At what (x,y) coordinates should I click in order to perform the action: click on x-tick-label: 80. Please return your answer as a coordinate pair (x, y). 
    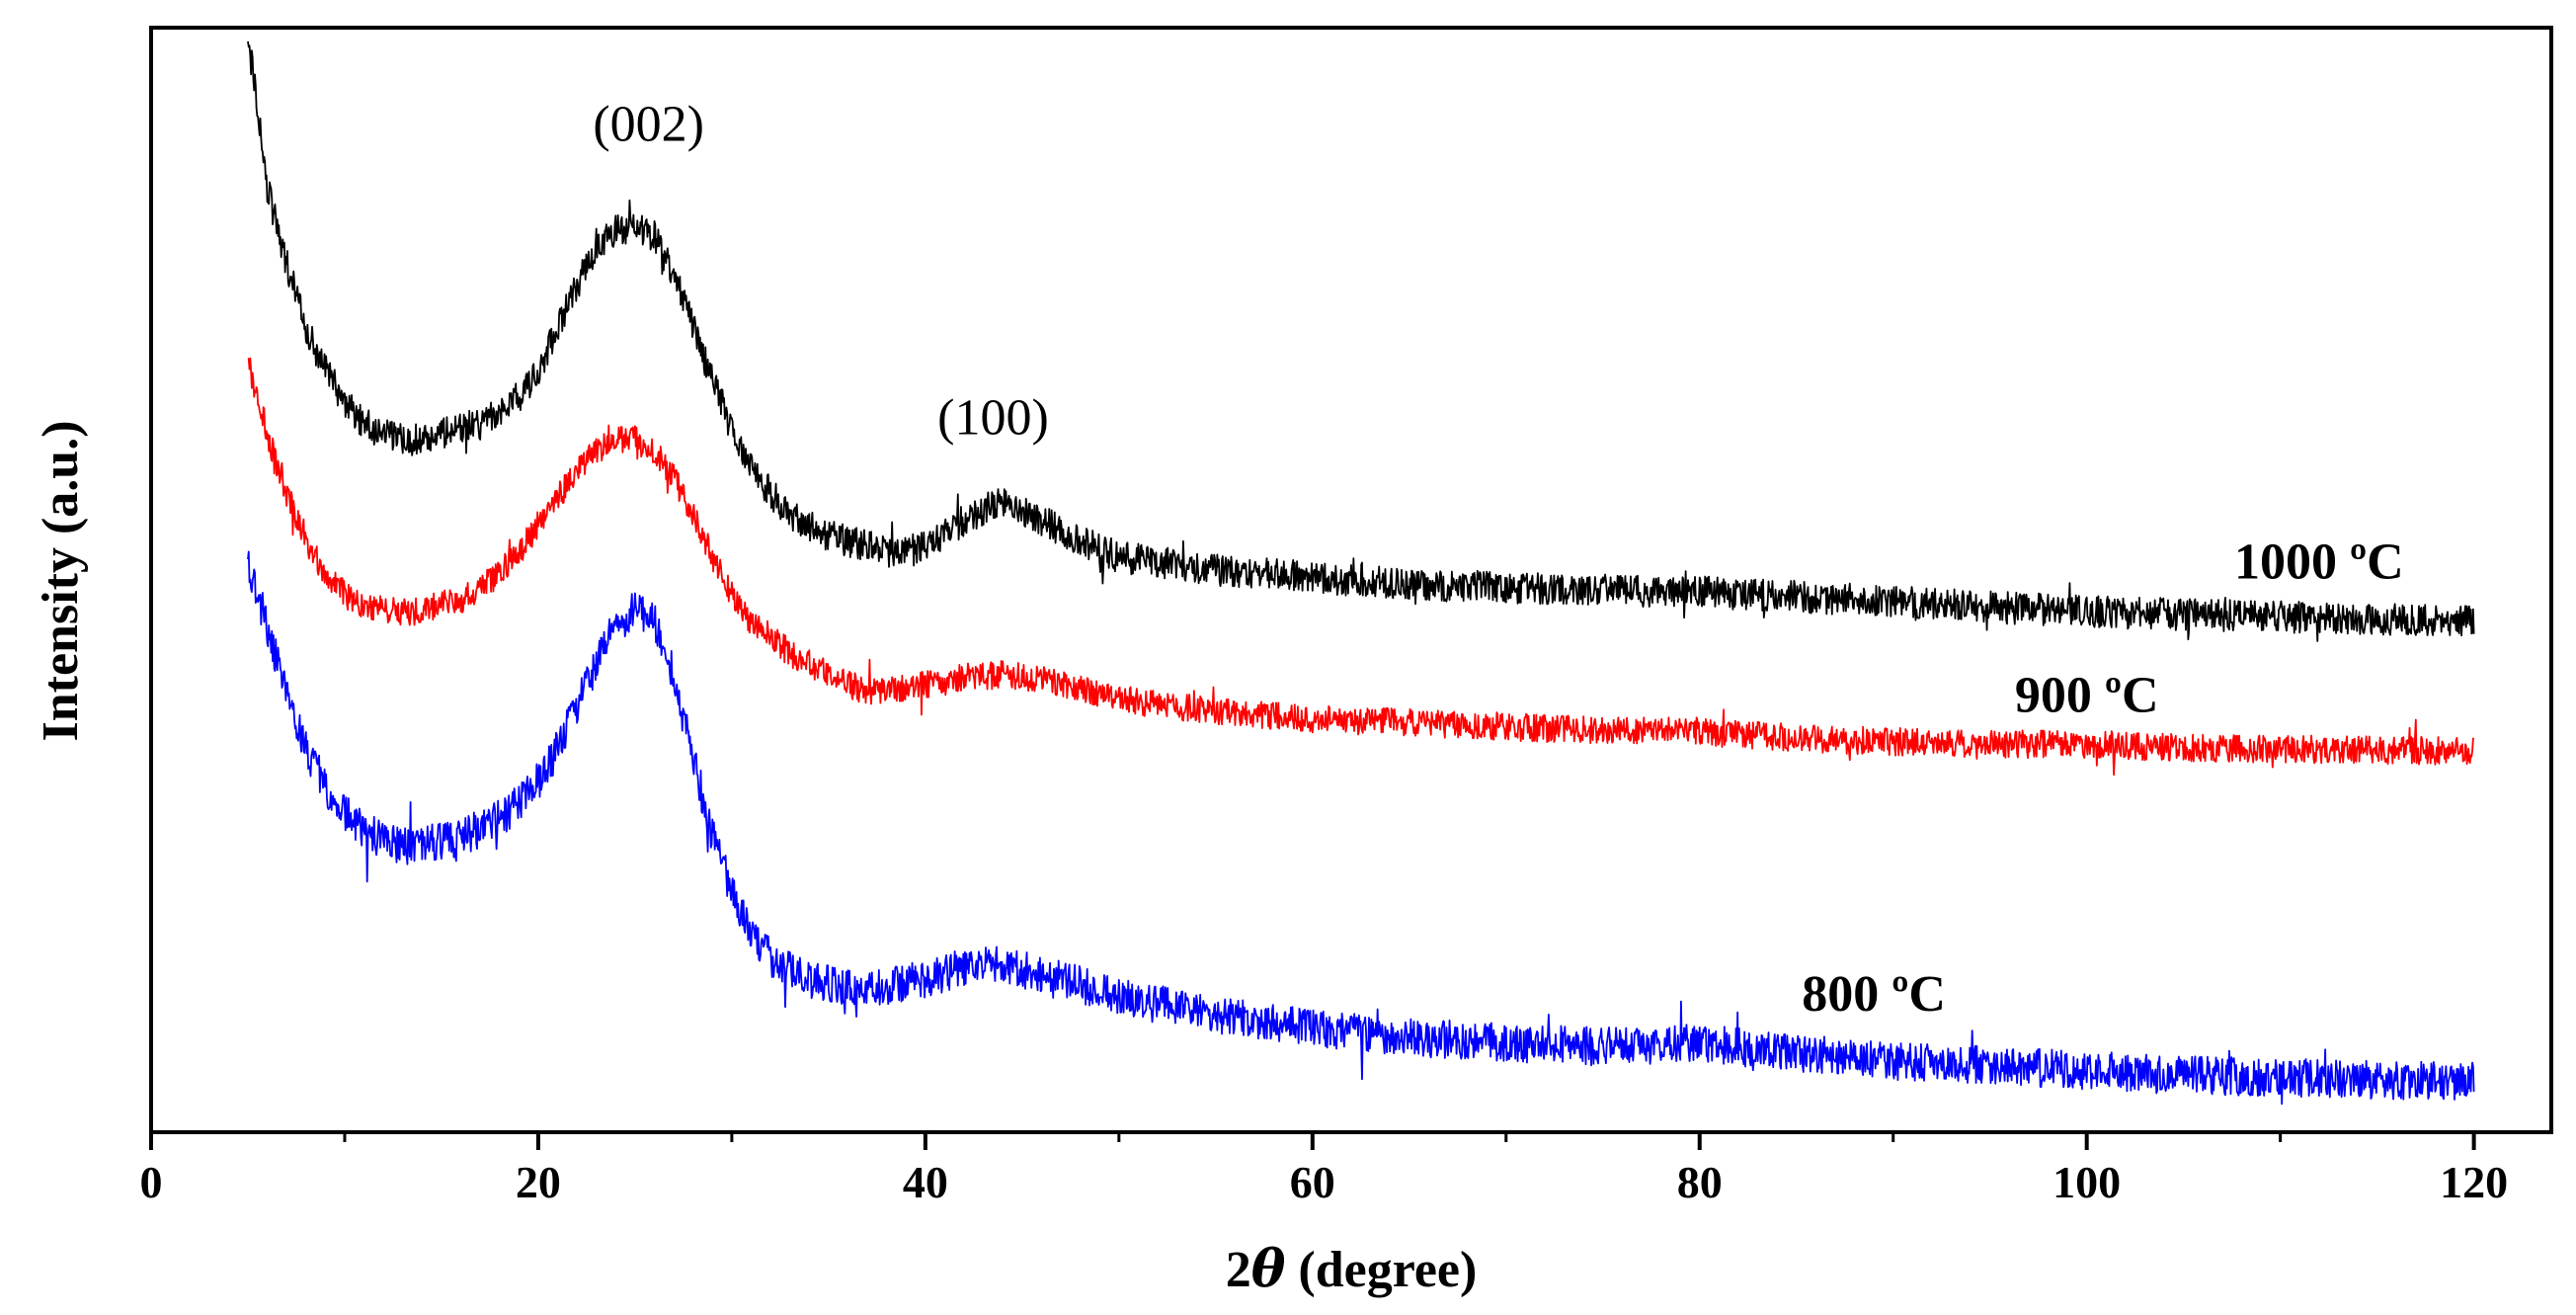
    Looking at the image, I should click on (1700, 1182).